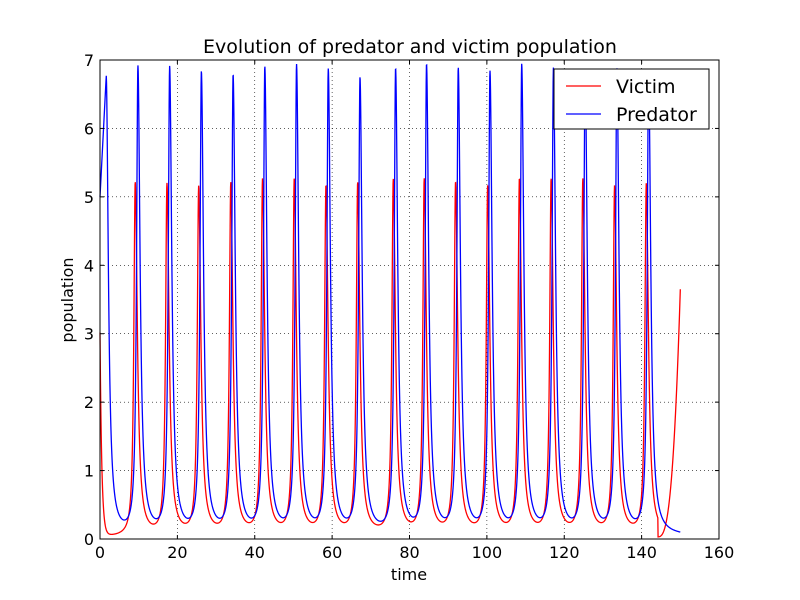 This screenshot has width=800, height=600. I want to click on x-tick-label: 80, so click(409, 552).